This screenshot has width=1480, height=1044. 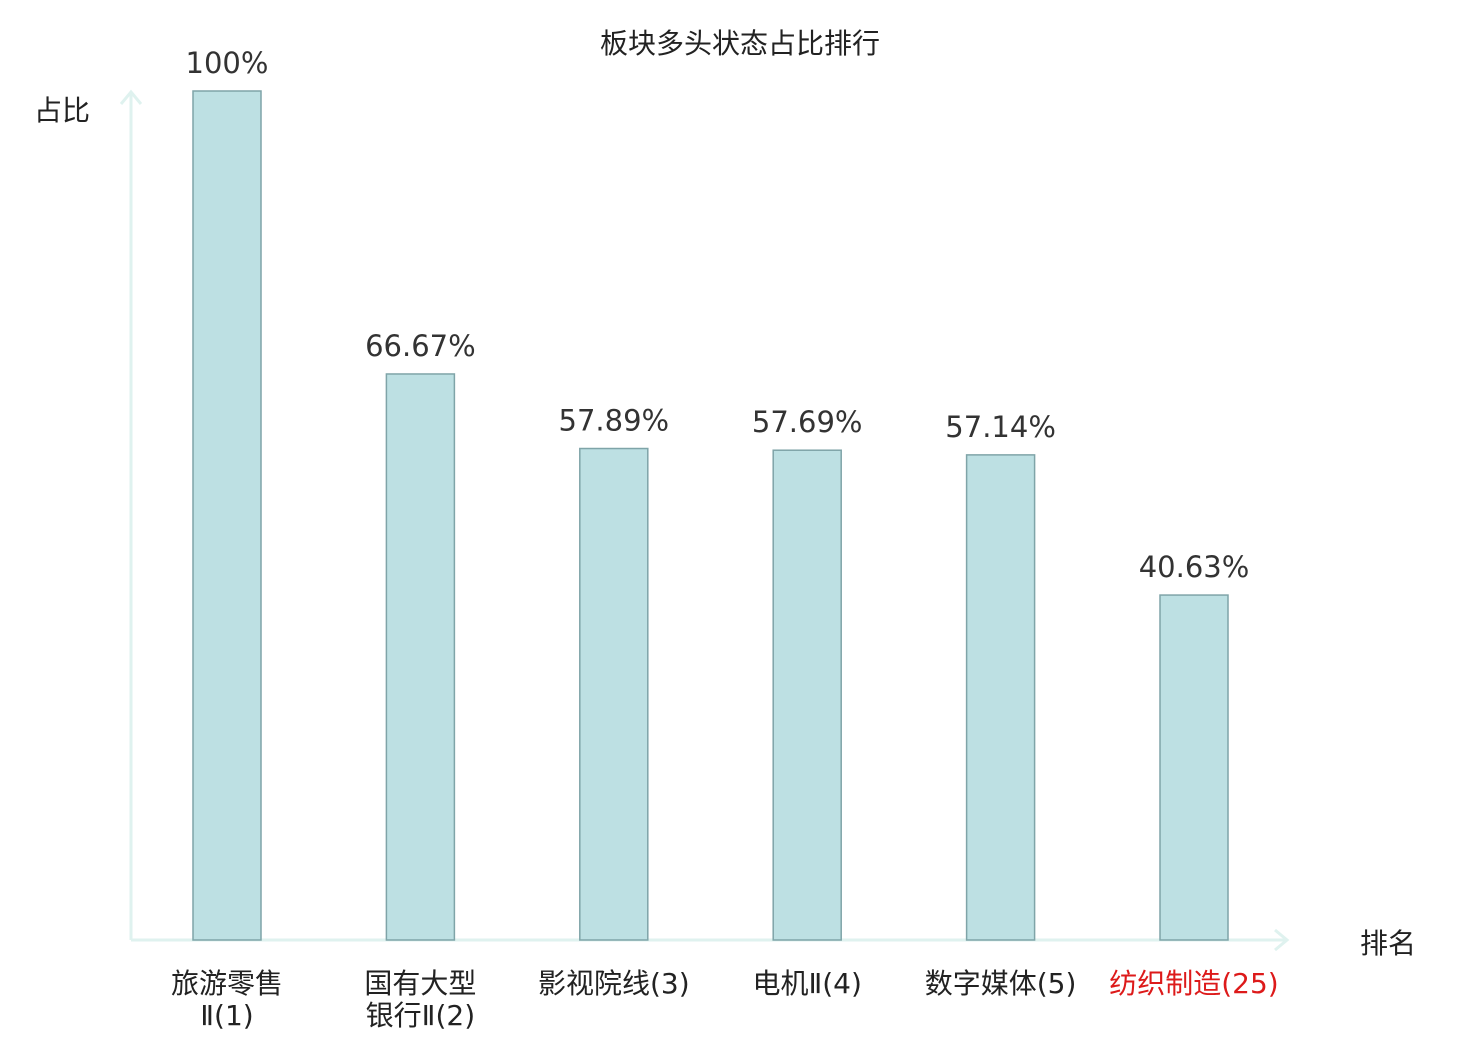 I want to click on y-axis-label: 占比, so click(x=62, y=110).